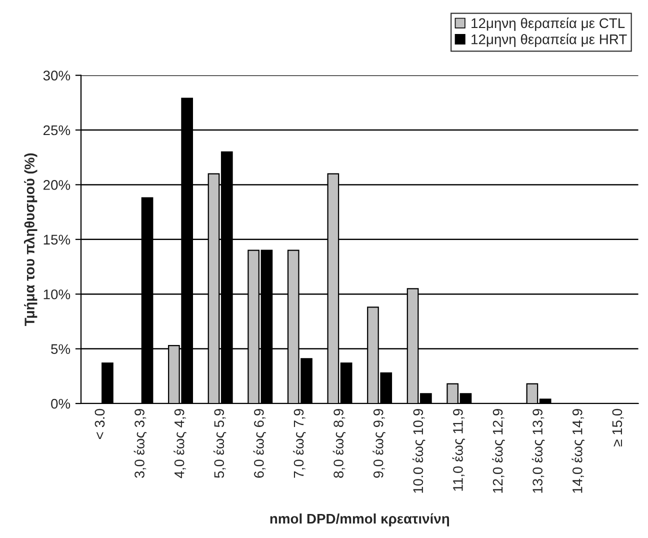 The height and width of the screenshot is (538, 648). I want to click on y-tick-label: 20%, so click(56, 185).